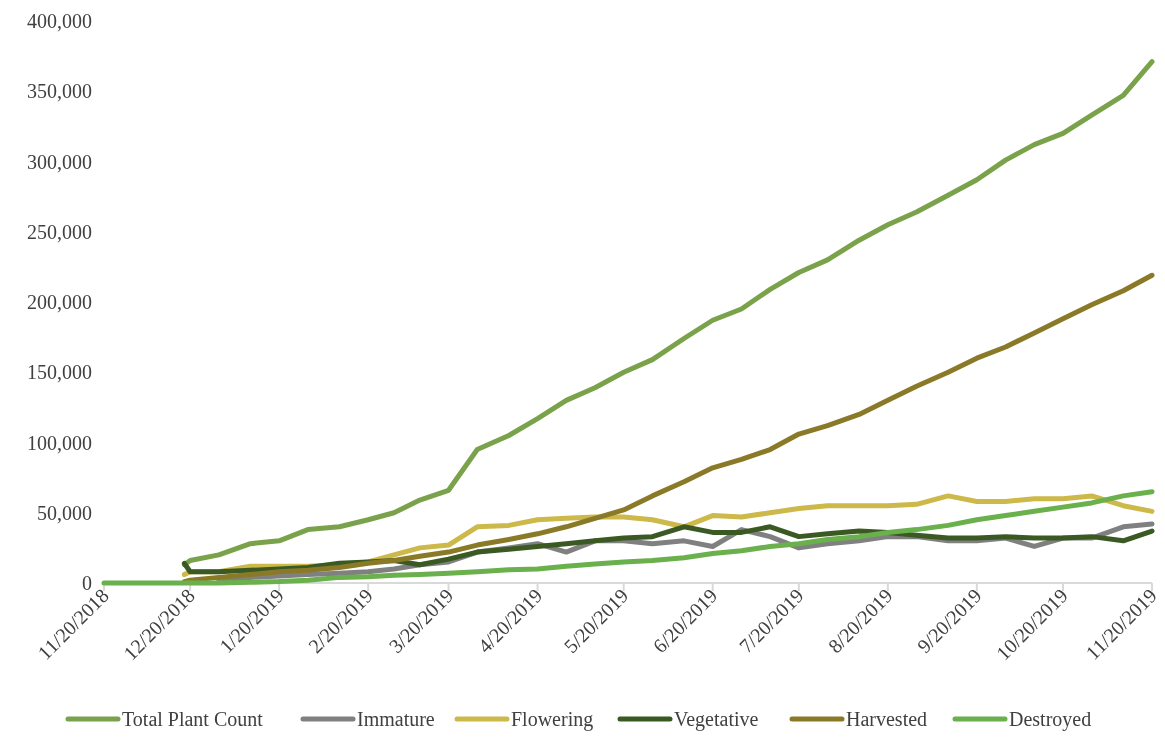 This screenshot has width=1165, height=745. Describe the element at coordinates (87, 583) in the screenshot. I see `y-tick-label: 0` at that location.